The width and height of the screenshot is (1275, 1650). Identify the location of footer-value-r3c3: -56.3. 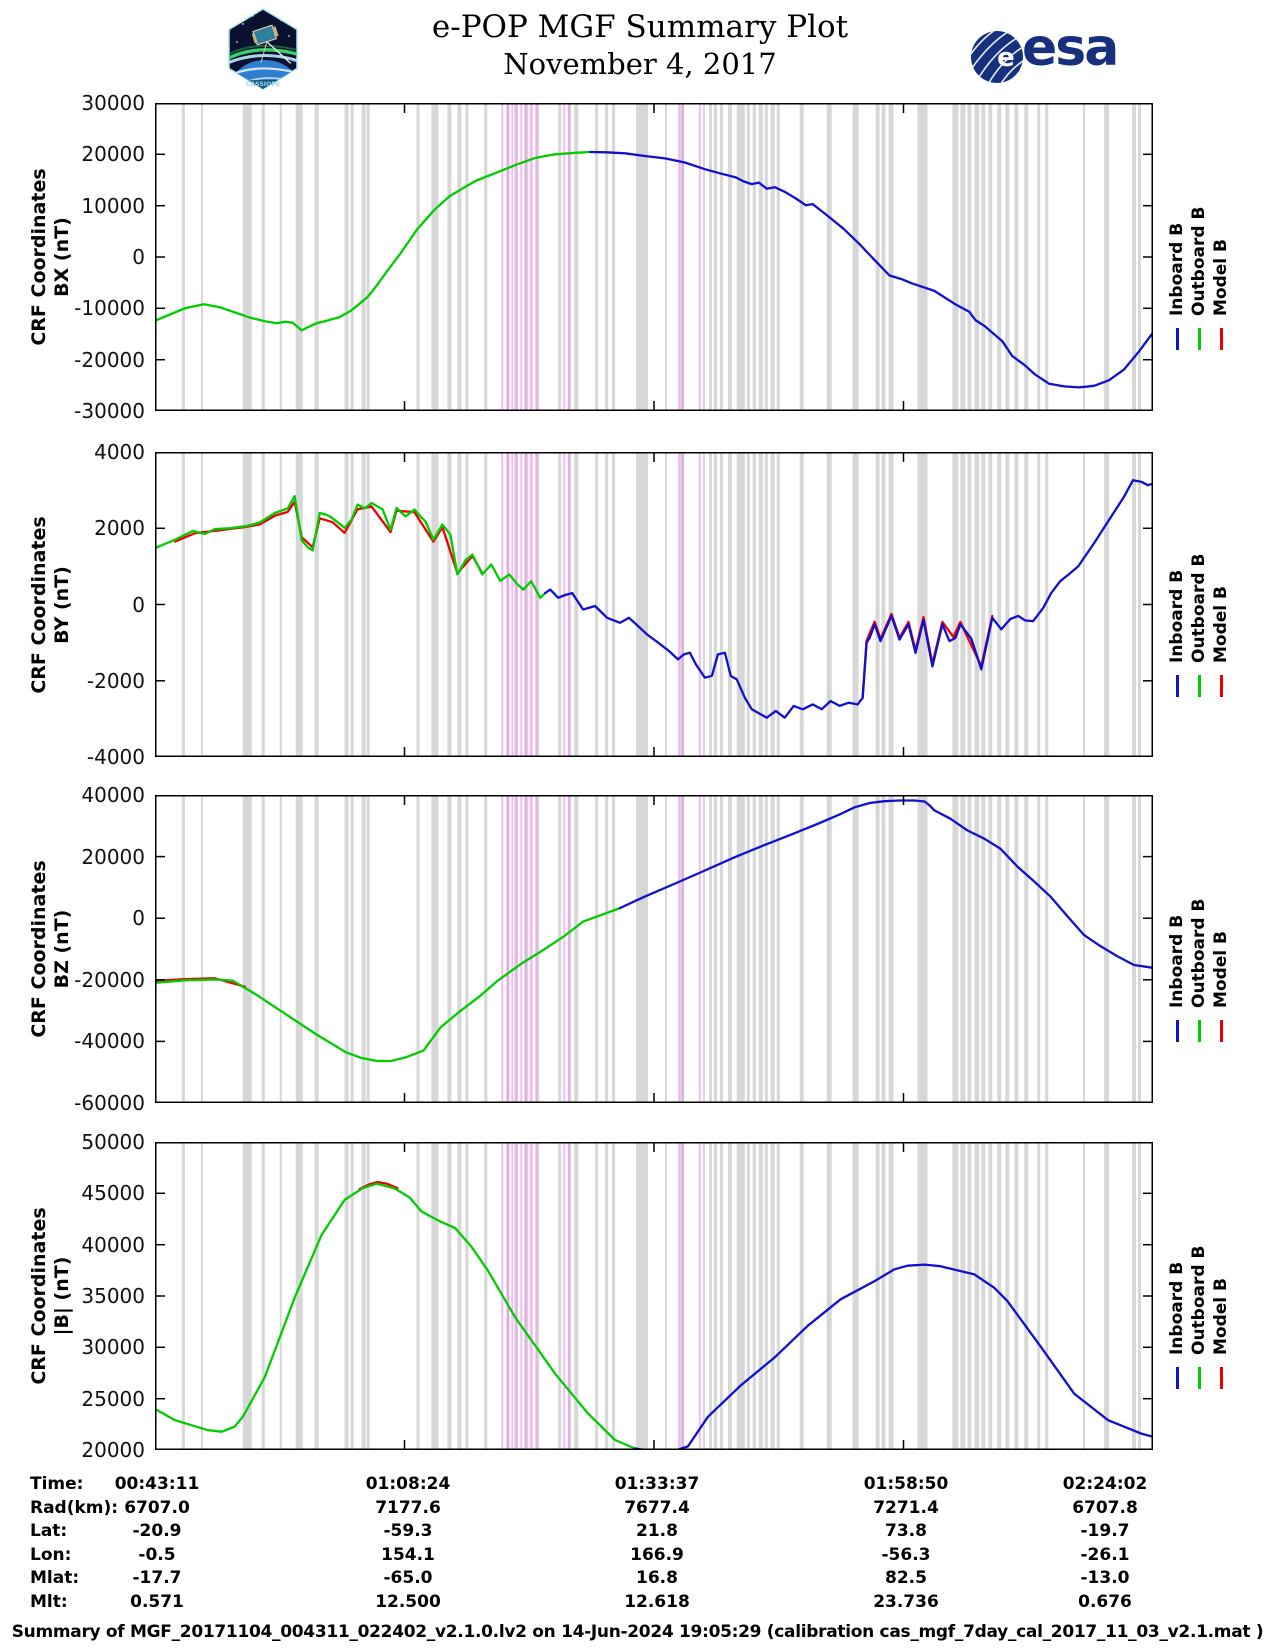
(906, 1554).